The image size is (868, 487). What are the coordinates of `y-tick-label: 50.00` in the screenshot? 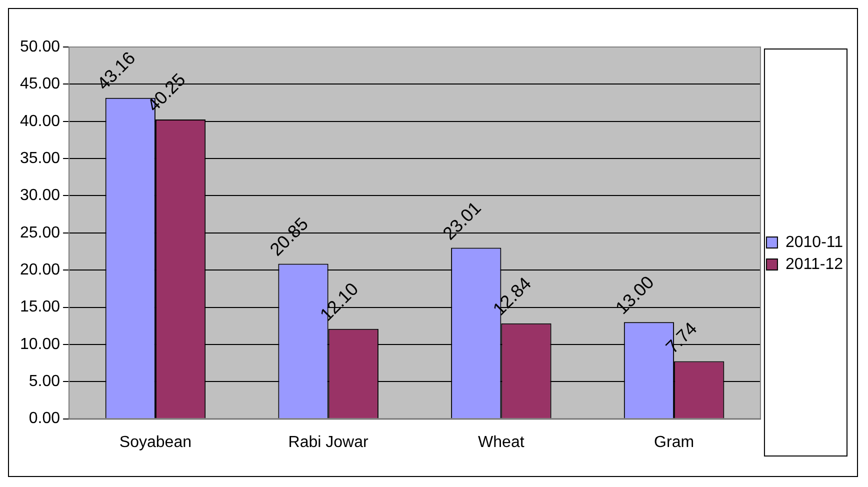 It's located at (40, 47).